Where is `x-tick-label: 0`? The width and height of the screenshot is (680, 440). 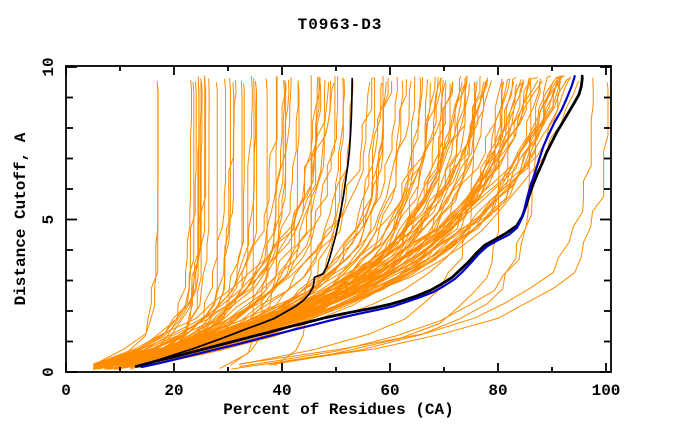
x-tick-label: 0 is located at coordinates (66, 391).